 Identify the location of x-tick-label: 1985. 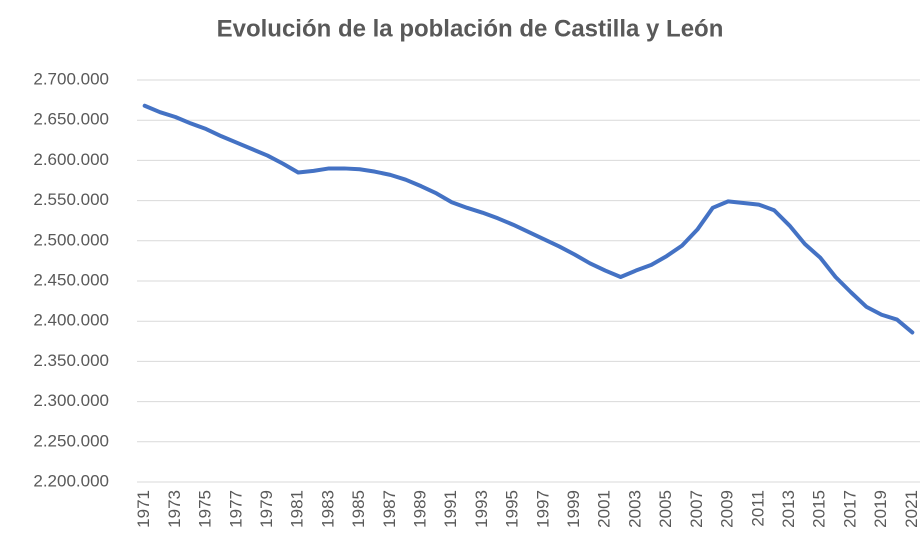
(358, 509).